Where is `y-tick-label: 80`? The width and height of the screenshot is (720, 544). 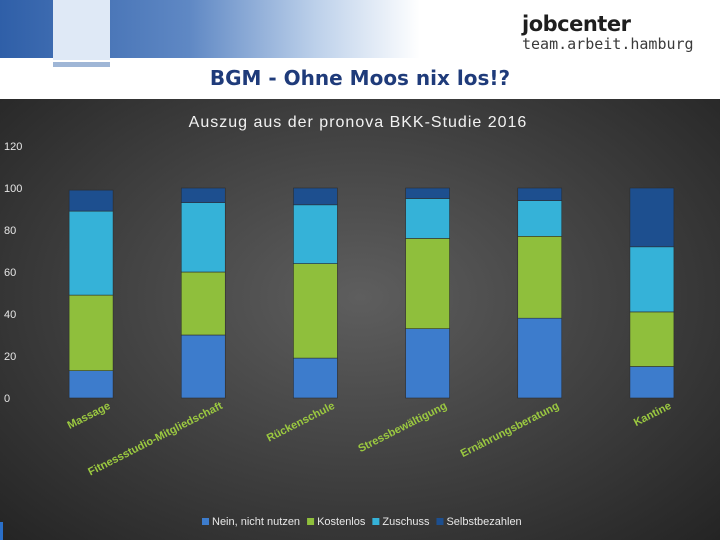
y-tick-label: 80 is located at coordinates (10, 231).